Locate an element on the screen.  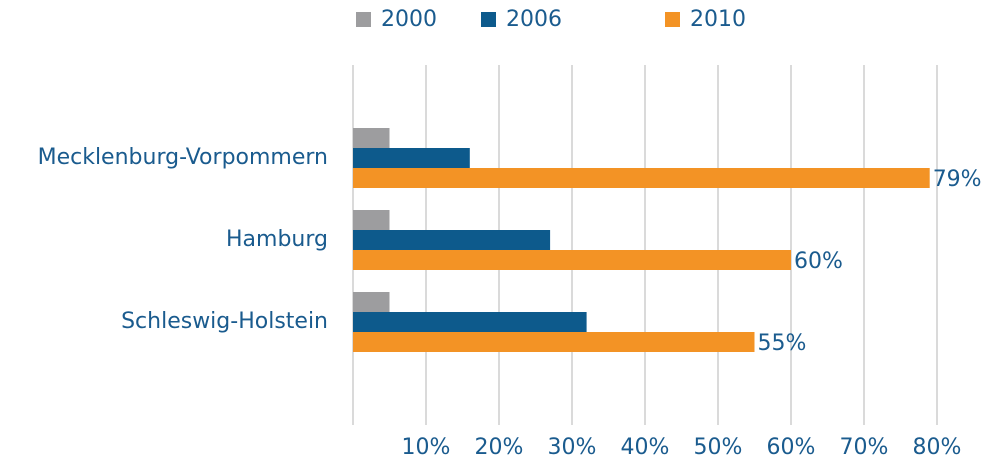
x-tick-label: 40% is located at coordinates (645, 447).